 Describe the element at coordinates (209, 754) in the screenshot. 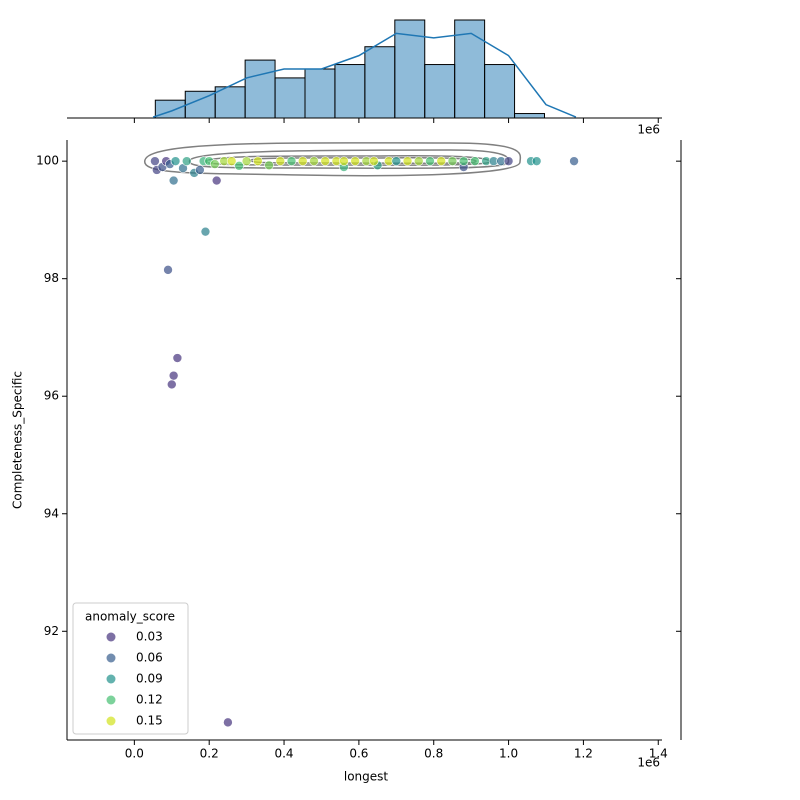

I see `x-tick-label: 0.2` at that location.